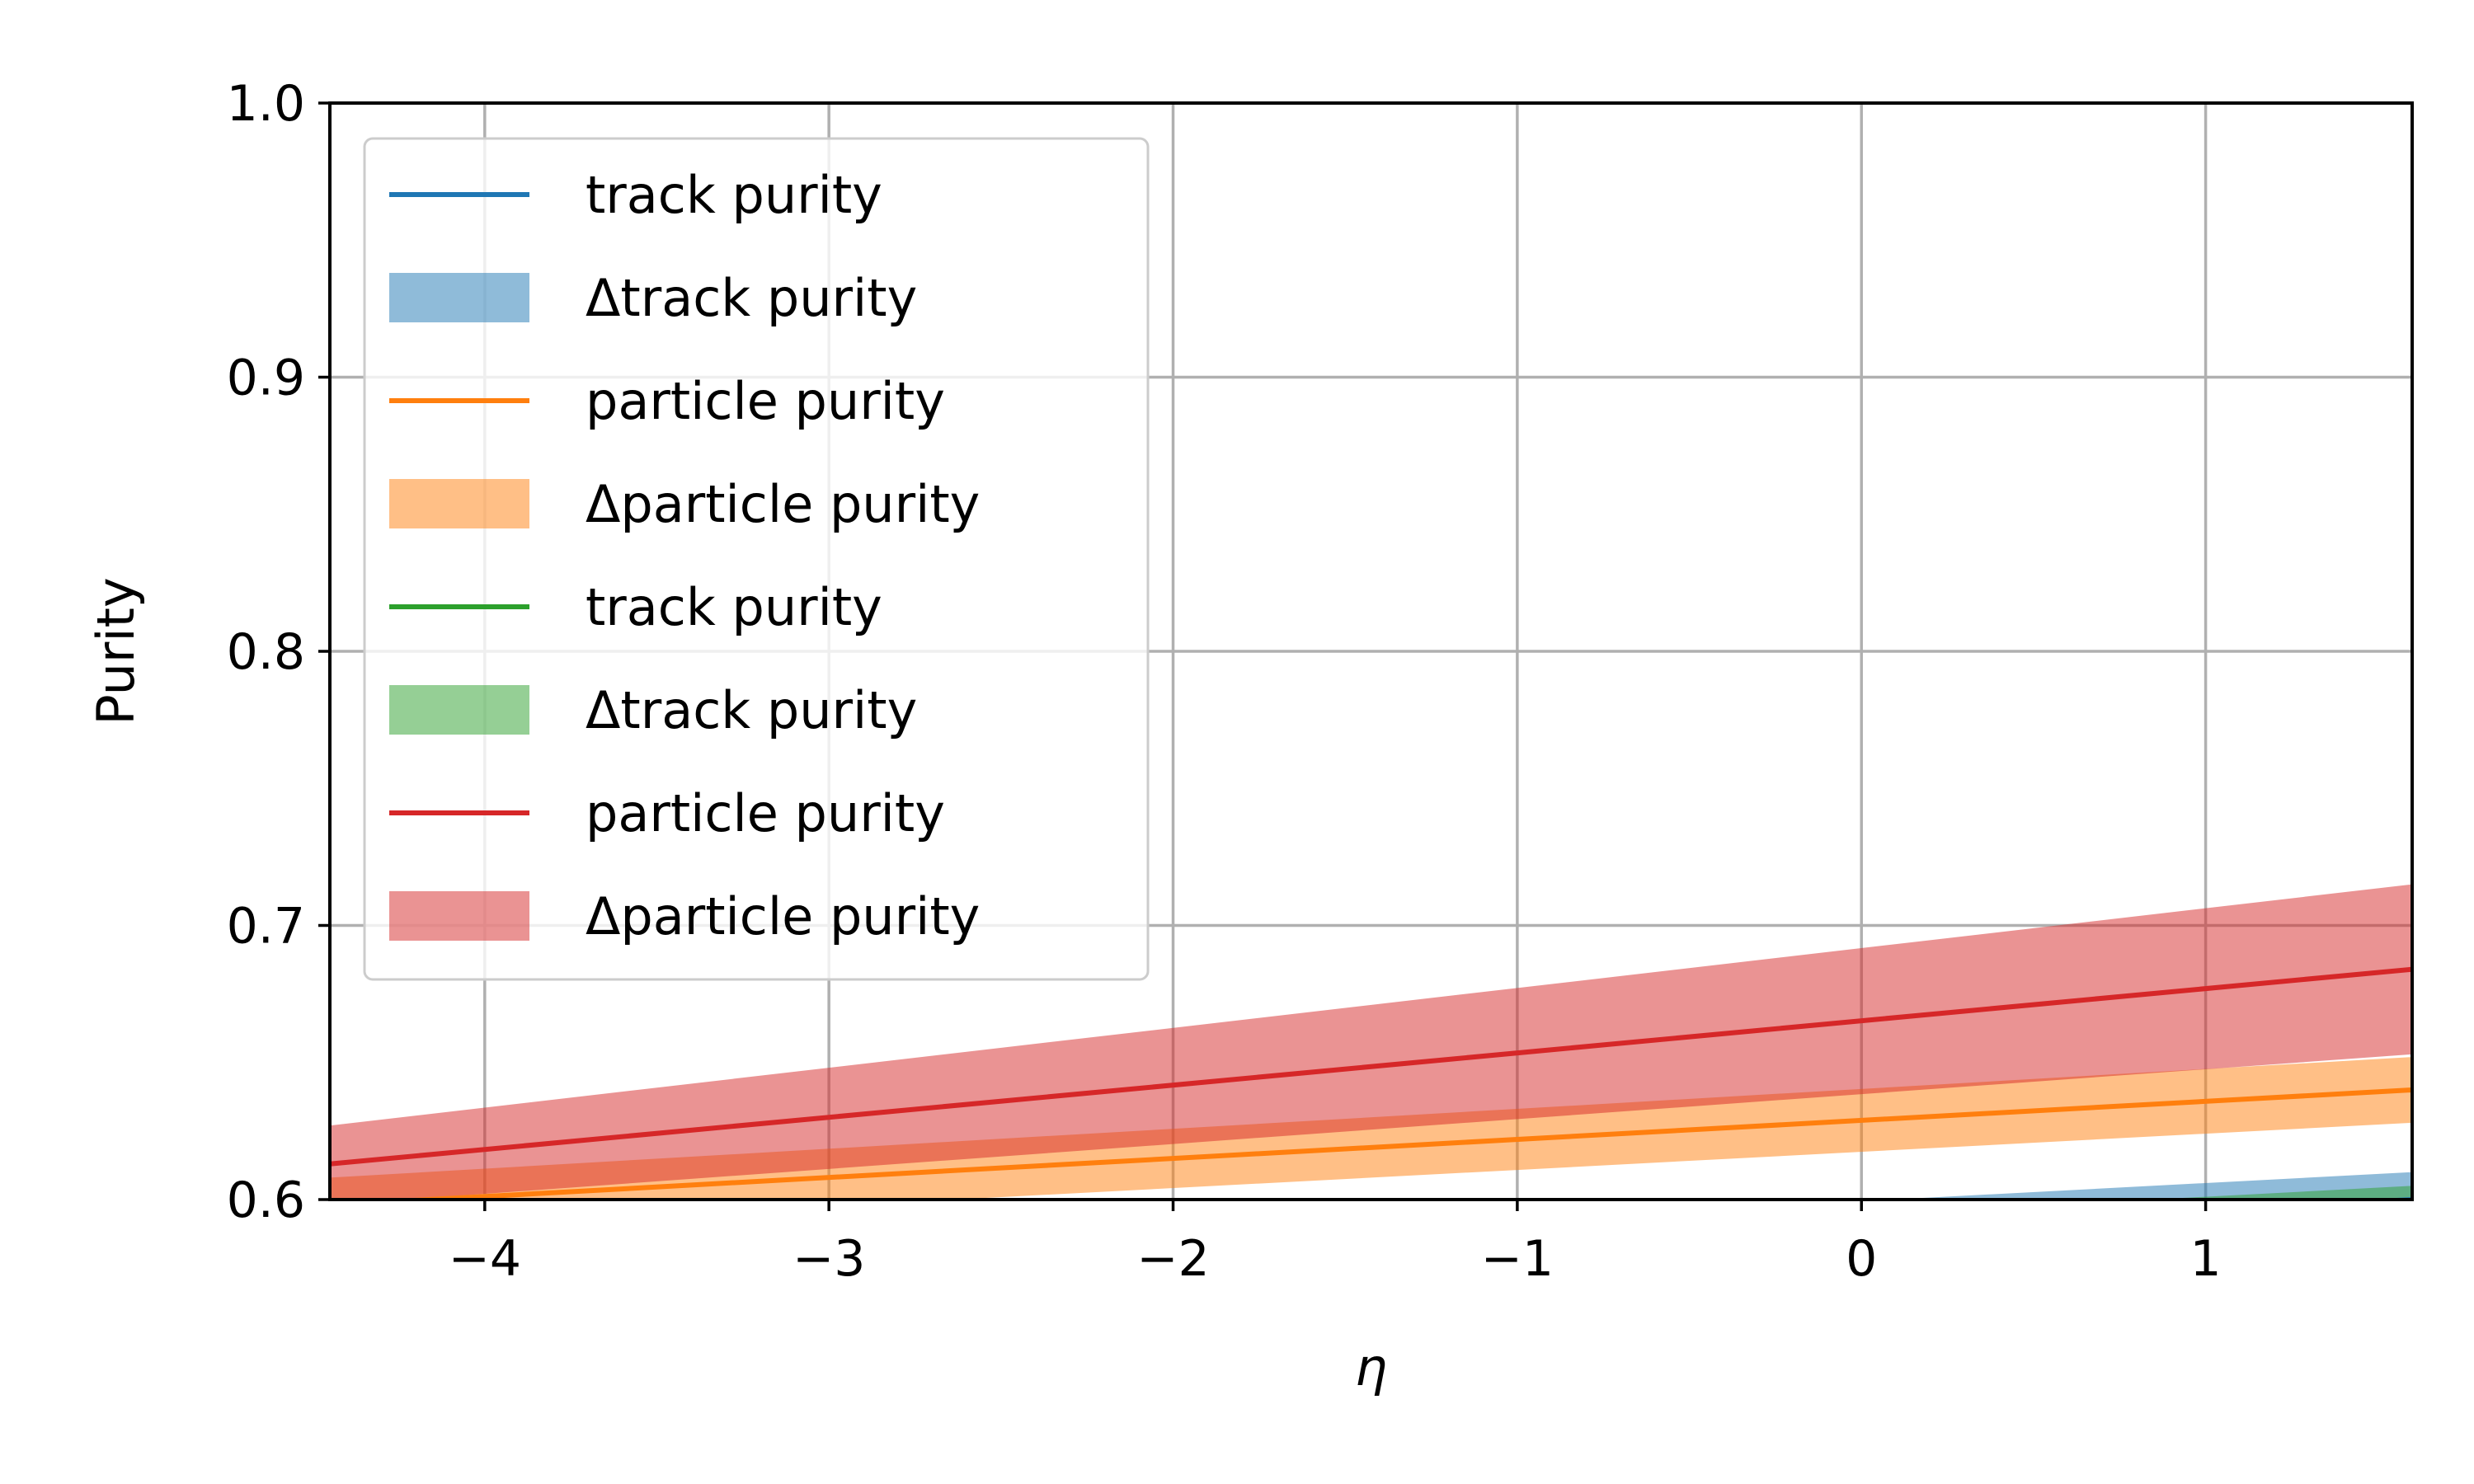 This screenshot has width=2474, height=1484. What do you see at coordinates (1517, 1259) in the screenshot?
I see `x-tick-label: −1` at bounding box center [1517, 1259].